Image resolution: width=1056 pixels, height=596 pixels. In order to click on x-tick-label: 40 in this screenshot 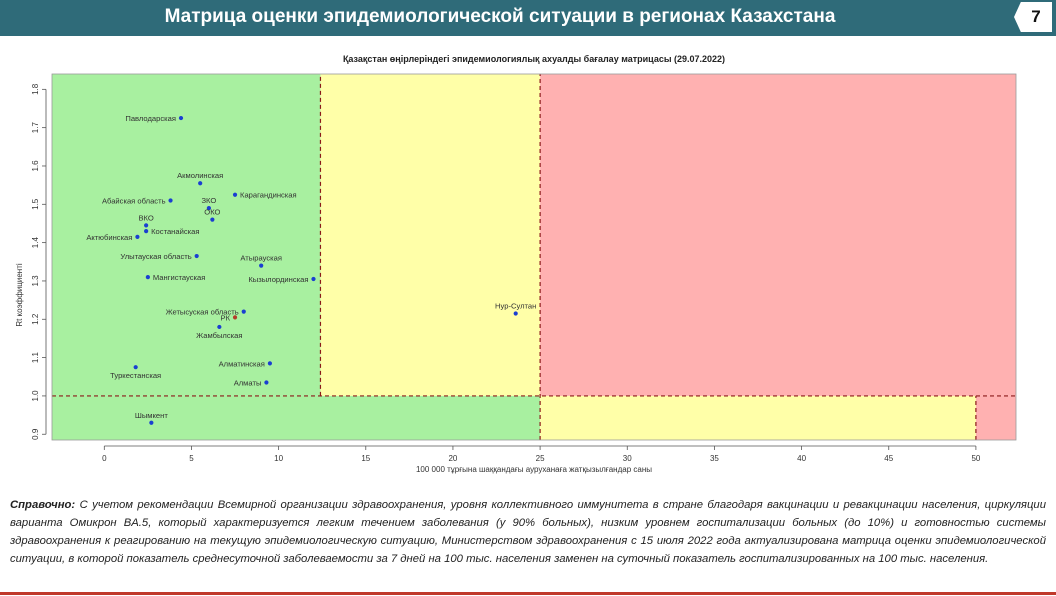, I will do `click(801, 458)`.